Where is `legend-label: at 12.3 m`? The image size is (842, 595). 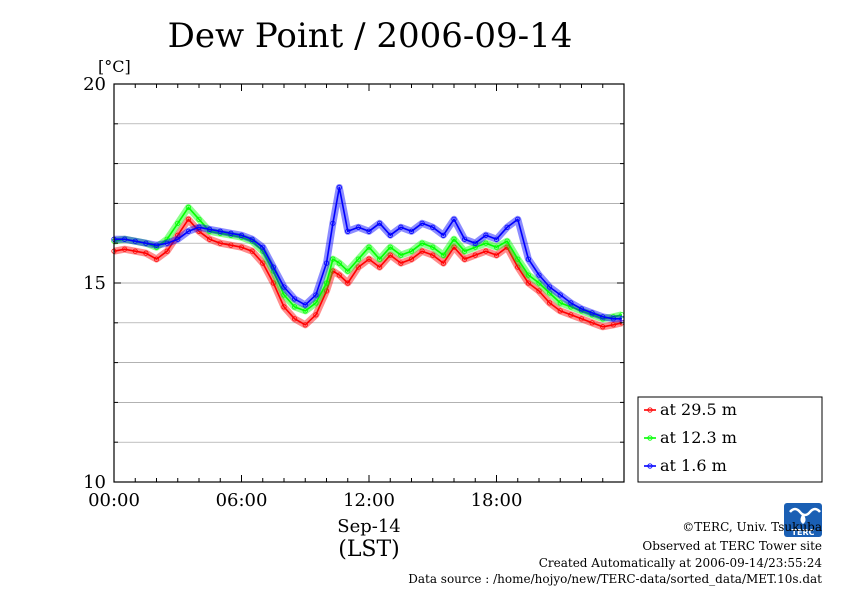 legend-label: at 12.3 m is located at coordinates (698, 437).